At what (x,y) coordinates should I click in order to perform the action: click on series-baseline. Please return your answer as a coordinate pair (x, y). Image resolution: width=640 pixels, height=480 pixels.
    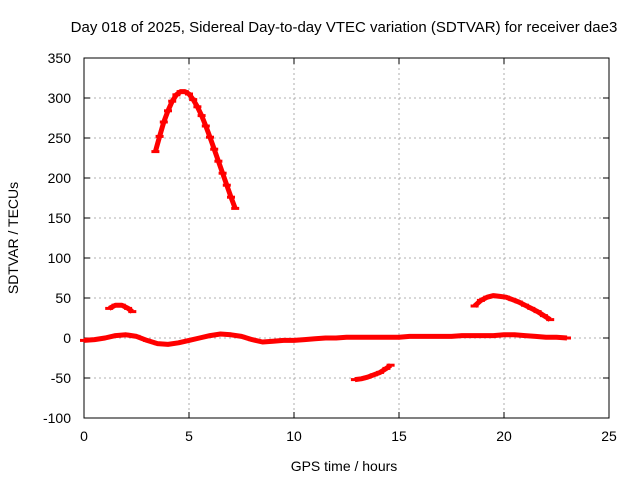
    Looking at the image, I should click on (325, 339).